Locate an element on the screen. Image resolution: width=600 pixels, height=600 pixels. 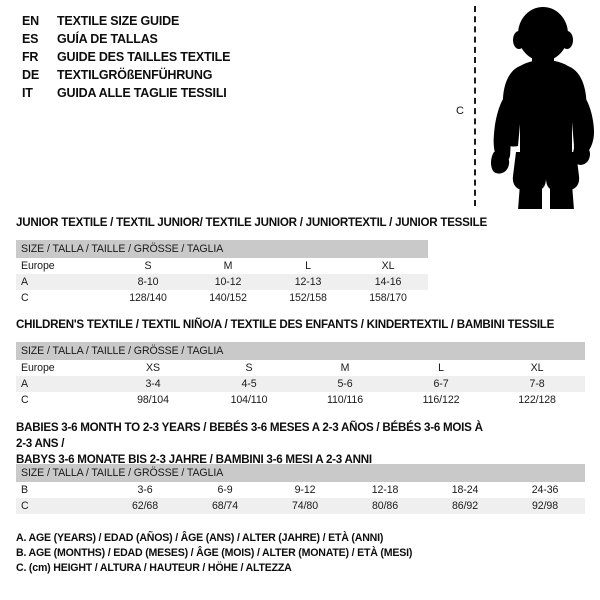
language-code-de: DE is located at coordinates (30, 75).